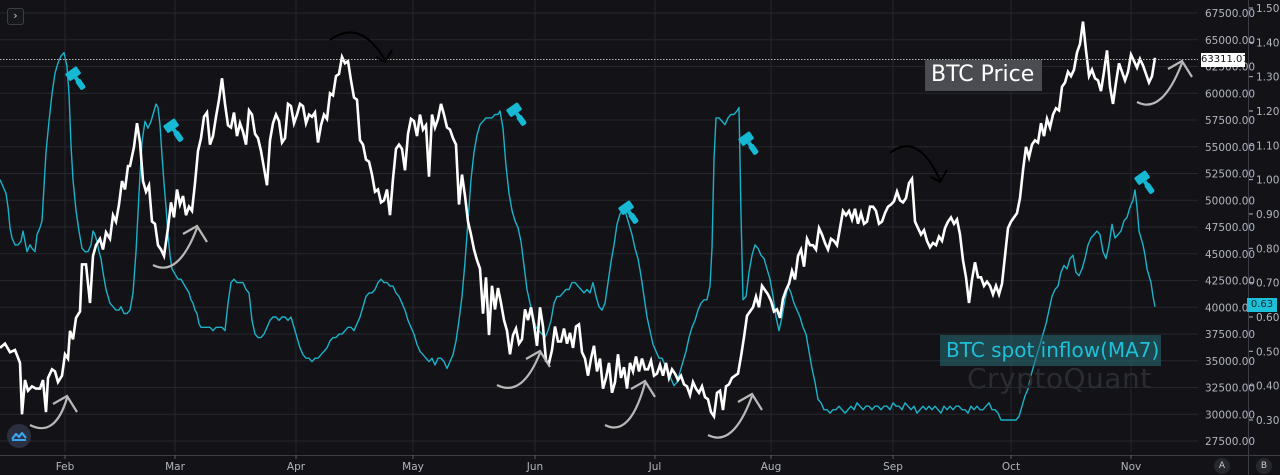 Image resolution: width=1280 pixels, height=475 pixels. I want to click on price-axis-tick: 35000.00, so click(1230, 362).